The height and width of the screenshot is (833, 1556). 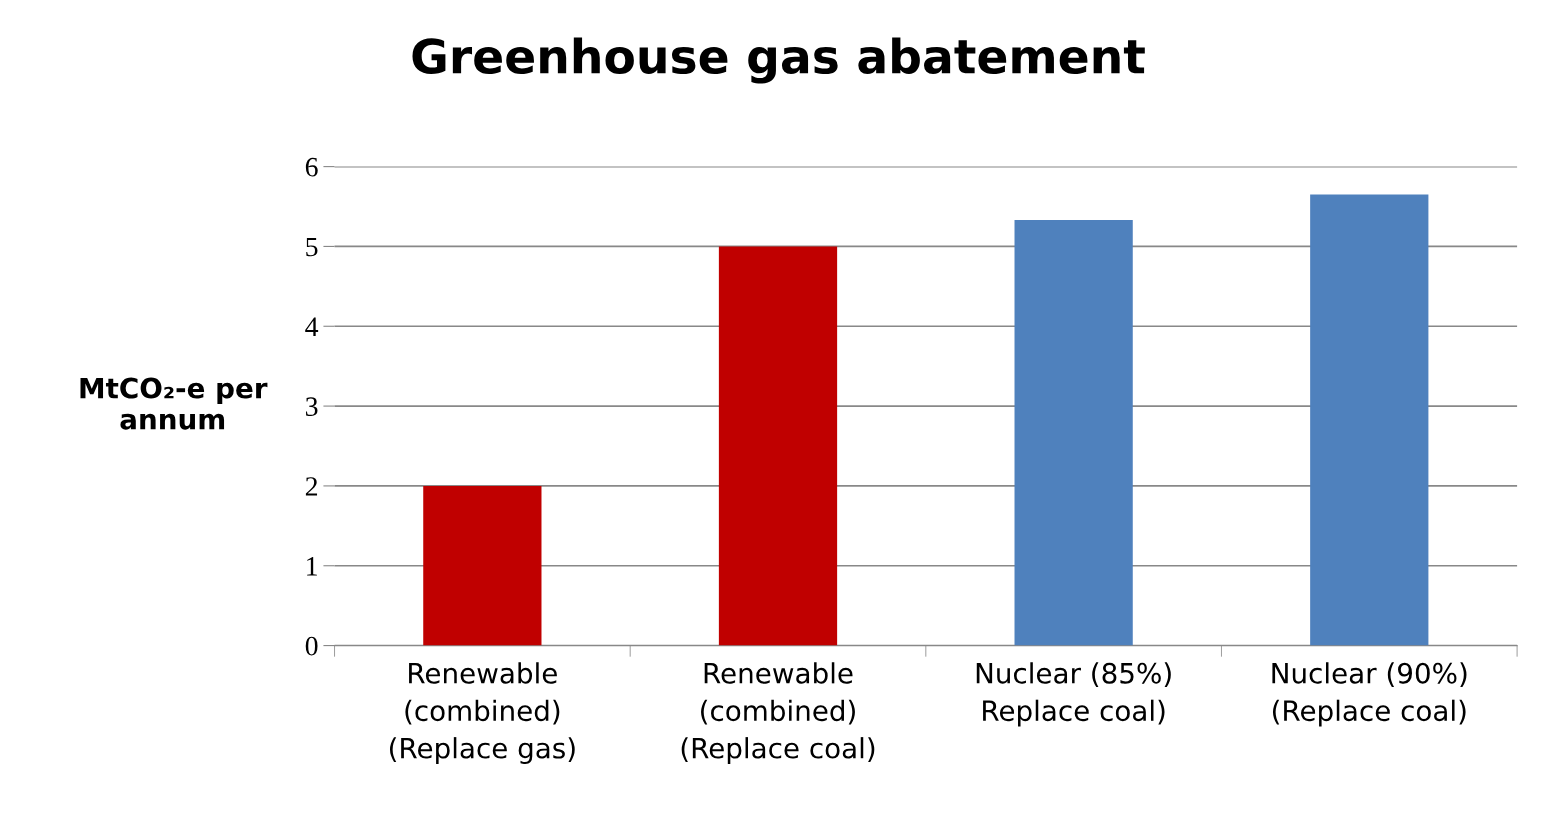 What do you see at coordinates (312, 406) in the screenshot?
I see `y-tick-label: 3` at bounding box center [312, 406].